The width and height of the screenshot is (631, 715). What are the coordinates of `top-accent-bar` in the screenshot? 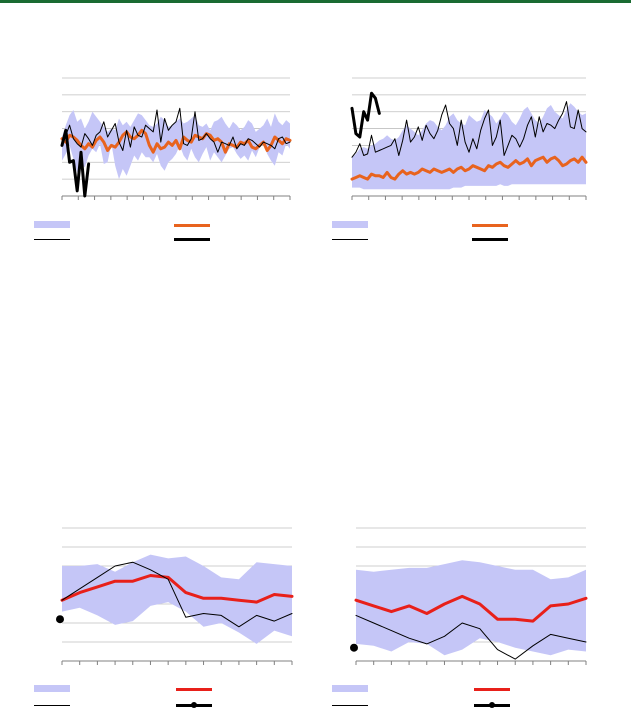 It's located at (315, 1).